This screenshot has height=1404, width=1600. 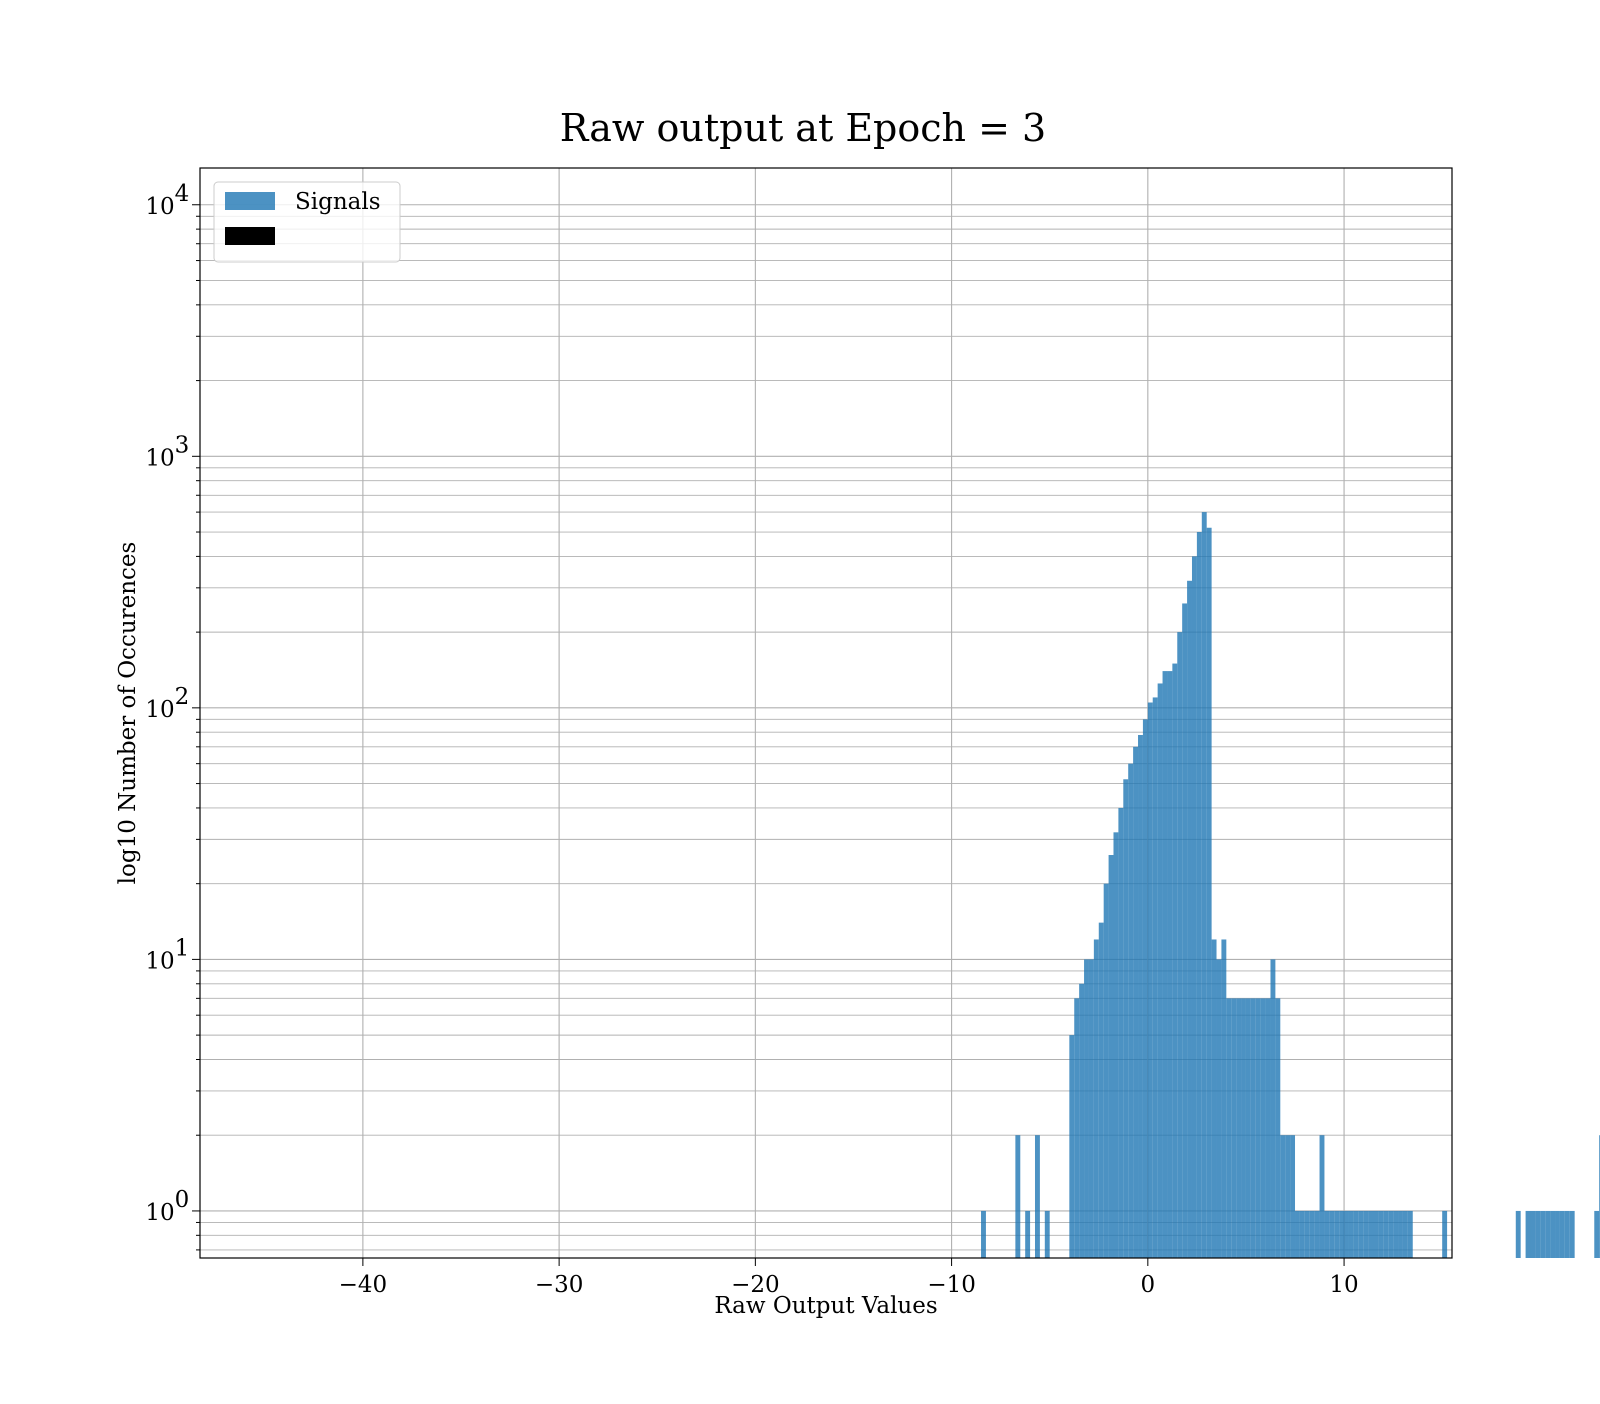 I want to click on legend-swatch-signals, so click(x=250, y=201).